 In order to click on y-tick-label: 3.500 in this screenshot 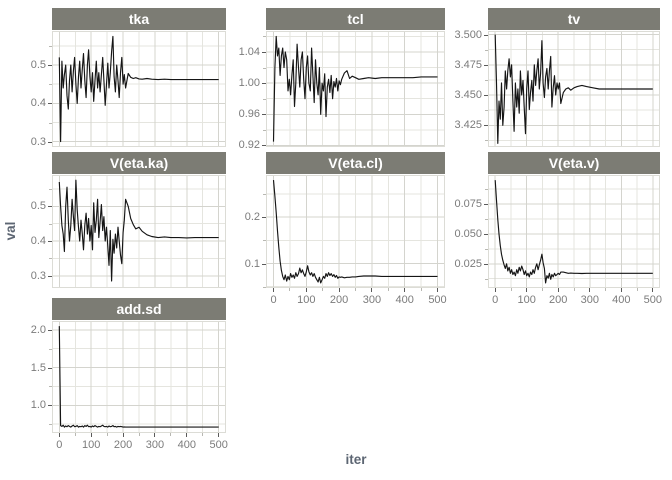, I will do `click(468, 34)`.